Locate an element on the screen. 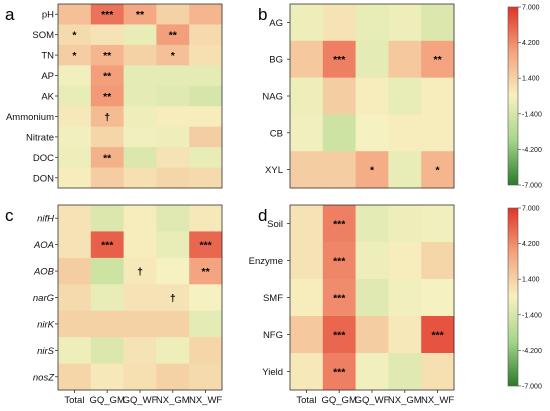 Image resolution: width=550 pixels, height=411 pixels. colorbar-tick-label: -1.400 is located at coordinates (532, 114).